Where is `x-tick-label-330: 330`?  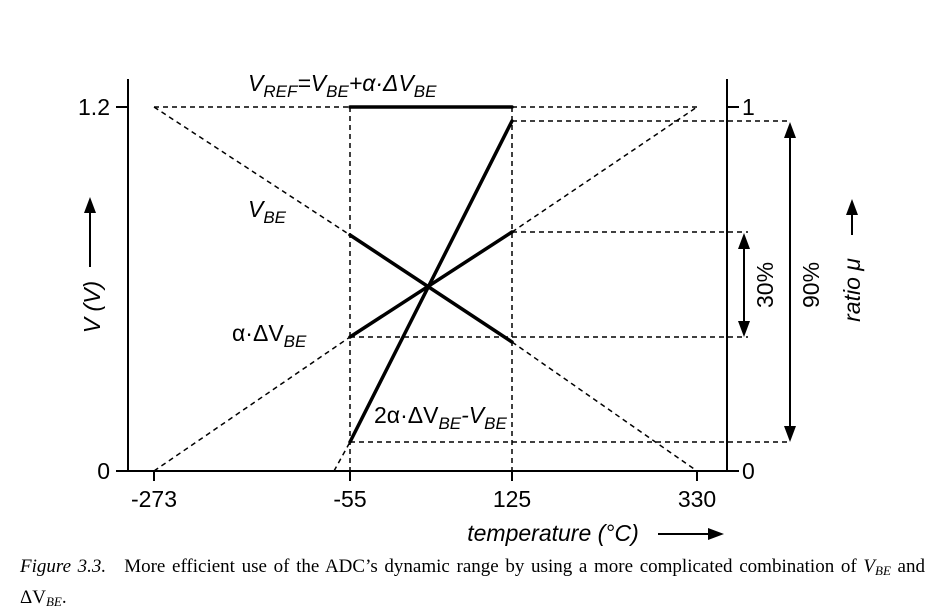
x-tick-label-330: 330 is located at coordinates (697, 499).